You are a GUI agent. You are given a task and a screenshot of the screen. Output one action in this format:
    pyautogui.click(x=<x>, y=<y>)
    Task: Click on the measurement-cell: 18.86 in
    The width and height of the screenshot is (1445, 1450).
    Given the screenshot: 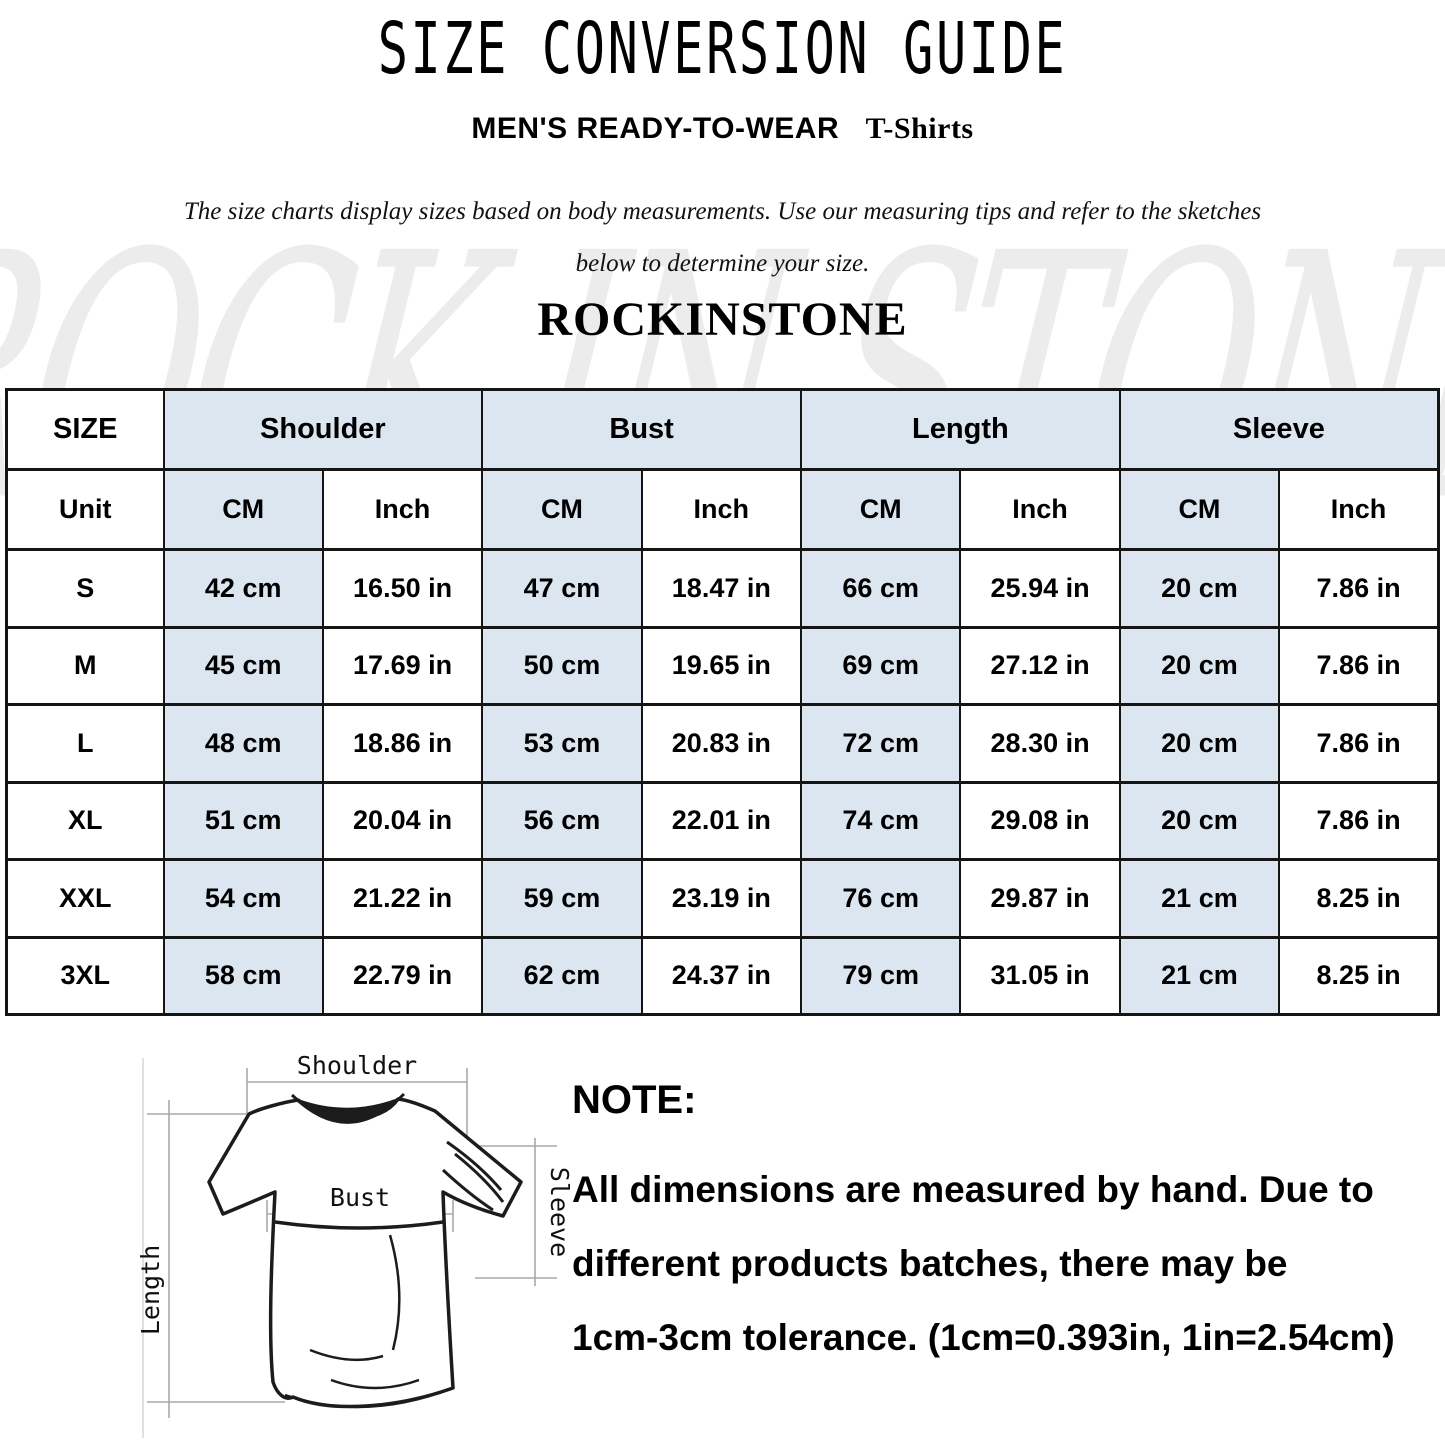 What is the action you would take?
    pyautogui.click(x=402, y=743)
    